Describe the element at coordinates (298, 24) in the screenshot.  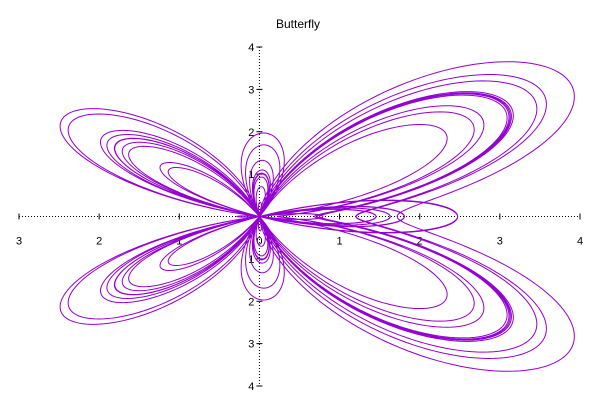
I see `chart-title: Butterfly` at that location.